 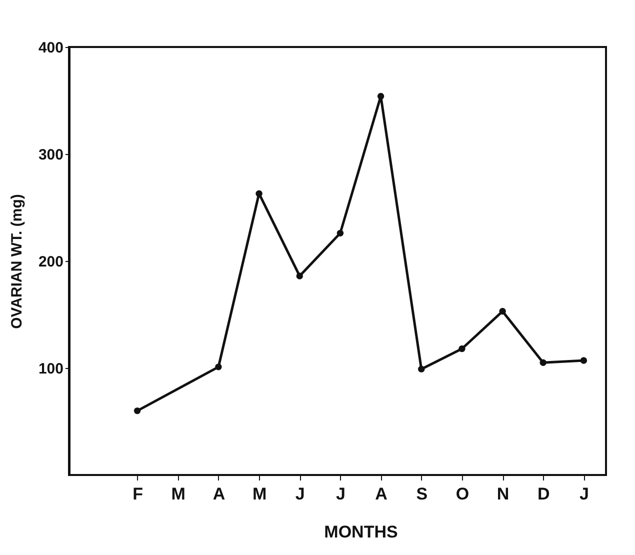 What do you see at coordinates (51, 48) in the screenshot?
I see `y-tick-label: 400` at bounding box center [51, 48].